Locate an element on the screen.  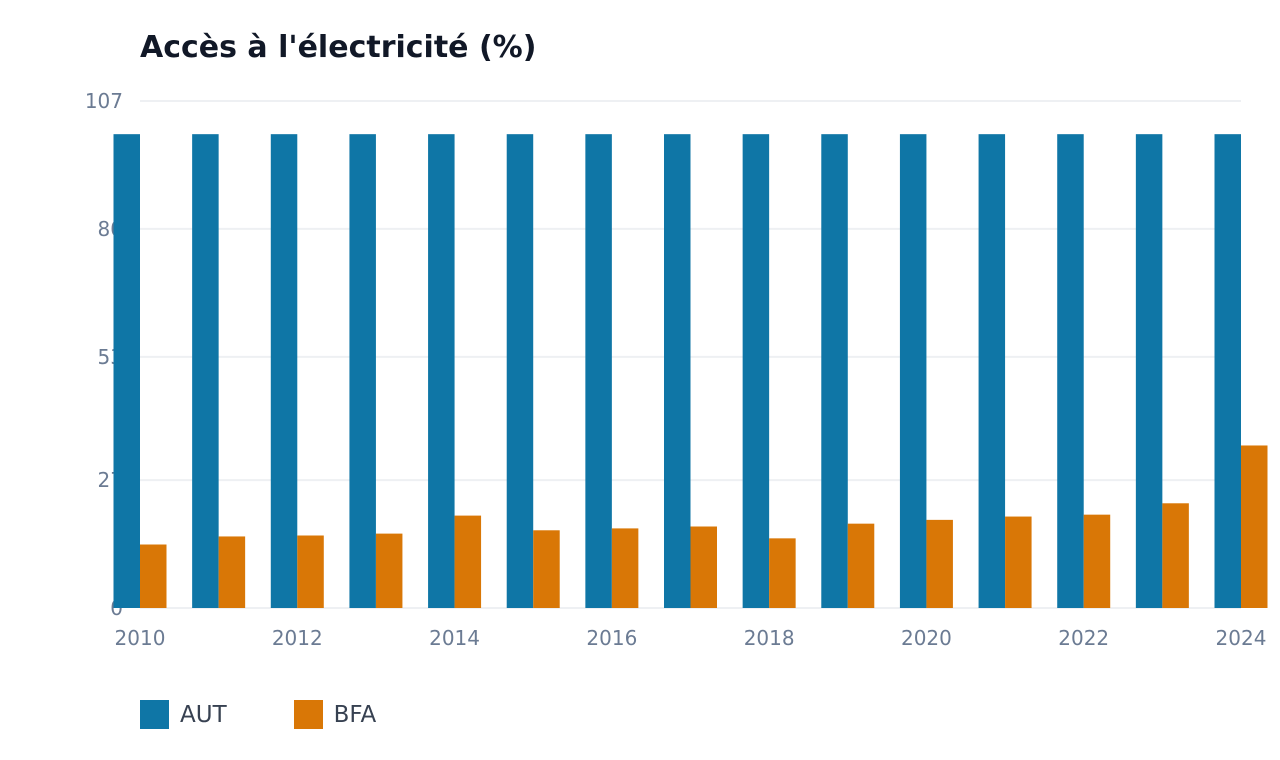
legend-item-bfa: BFA is located at coordinates (335, 714).